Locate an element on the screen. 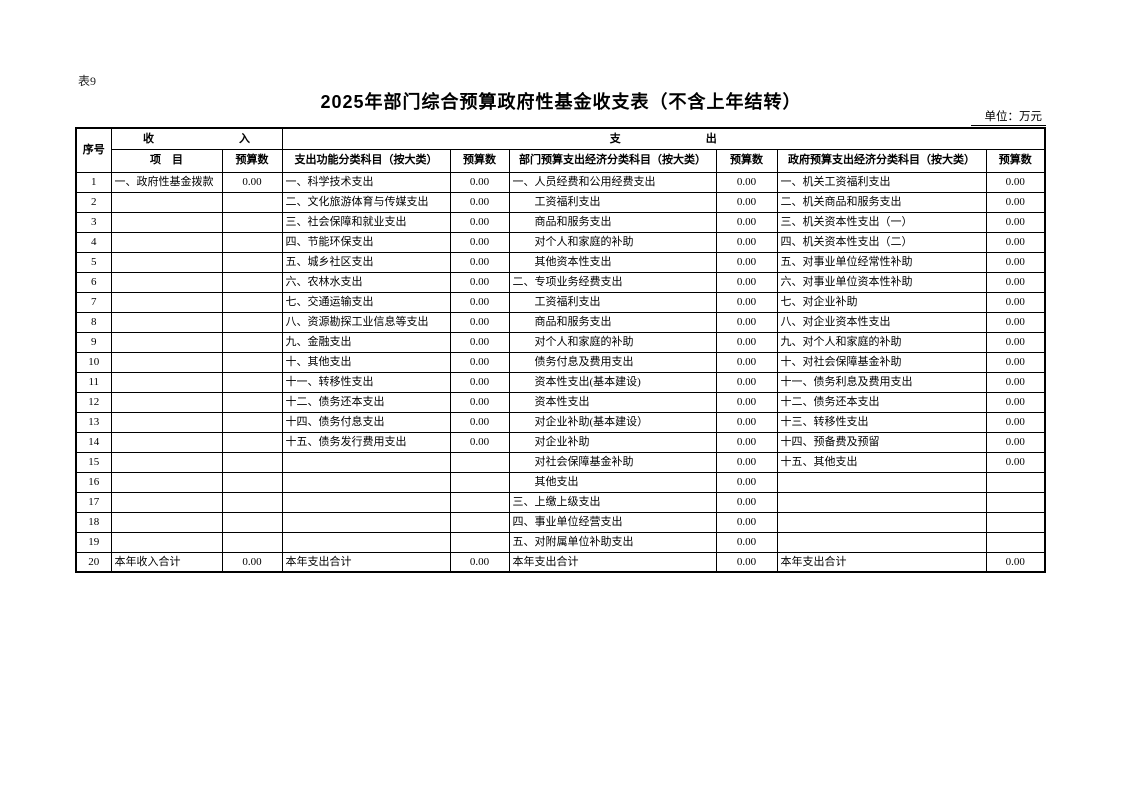  dept-econ-item-cell: 对个人和家庭的补助 is located at coordinates (612, 242).